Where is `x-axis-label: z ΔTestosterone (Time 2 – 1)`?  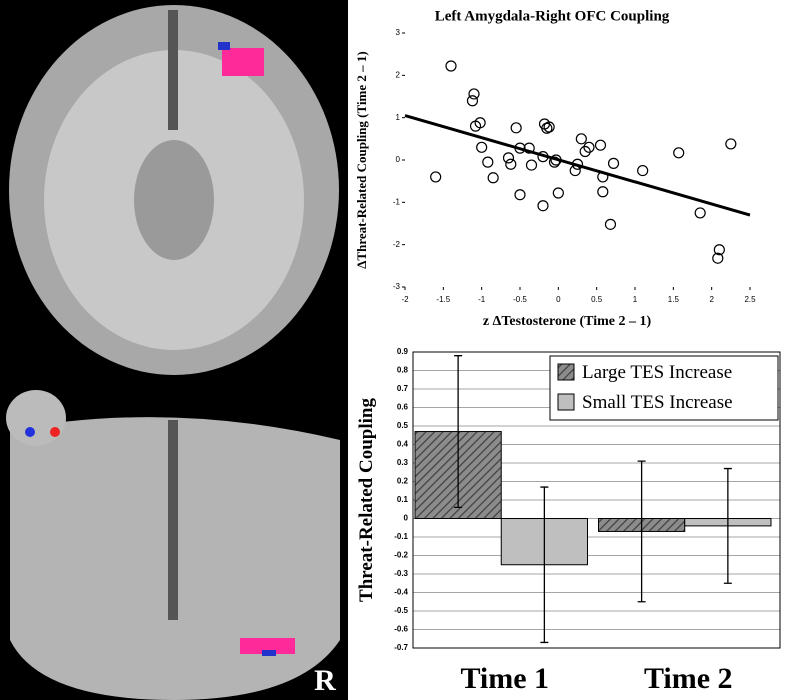
x-axis-label: z ΔTestosterone (Time 2 – 1) is located at coordinates (567, 321).